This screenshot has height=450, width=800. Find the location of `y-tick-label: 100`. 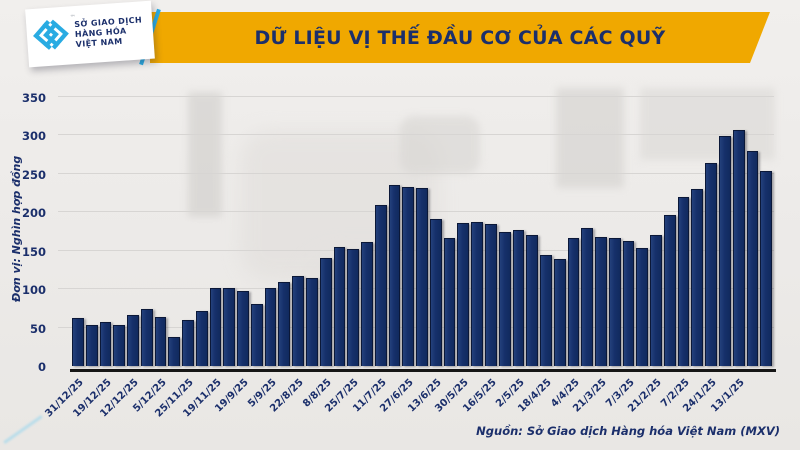

y-tick-label: 100 is located at coordinates (33, 290).